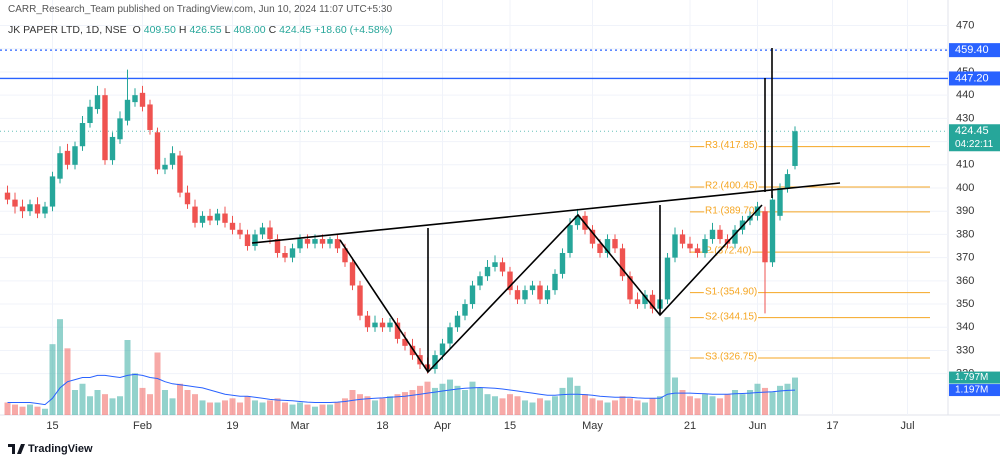 The height and width of the screenshot is (460, 1000). I want to click on x-tick-label: Apr, so click(442, 426).